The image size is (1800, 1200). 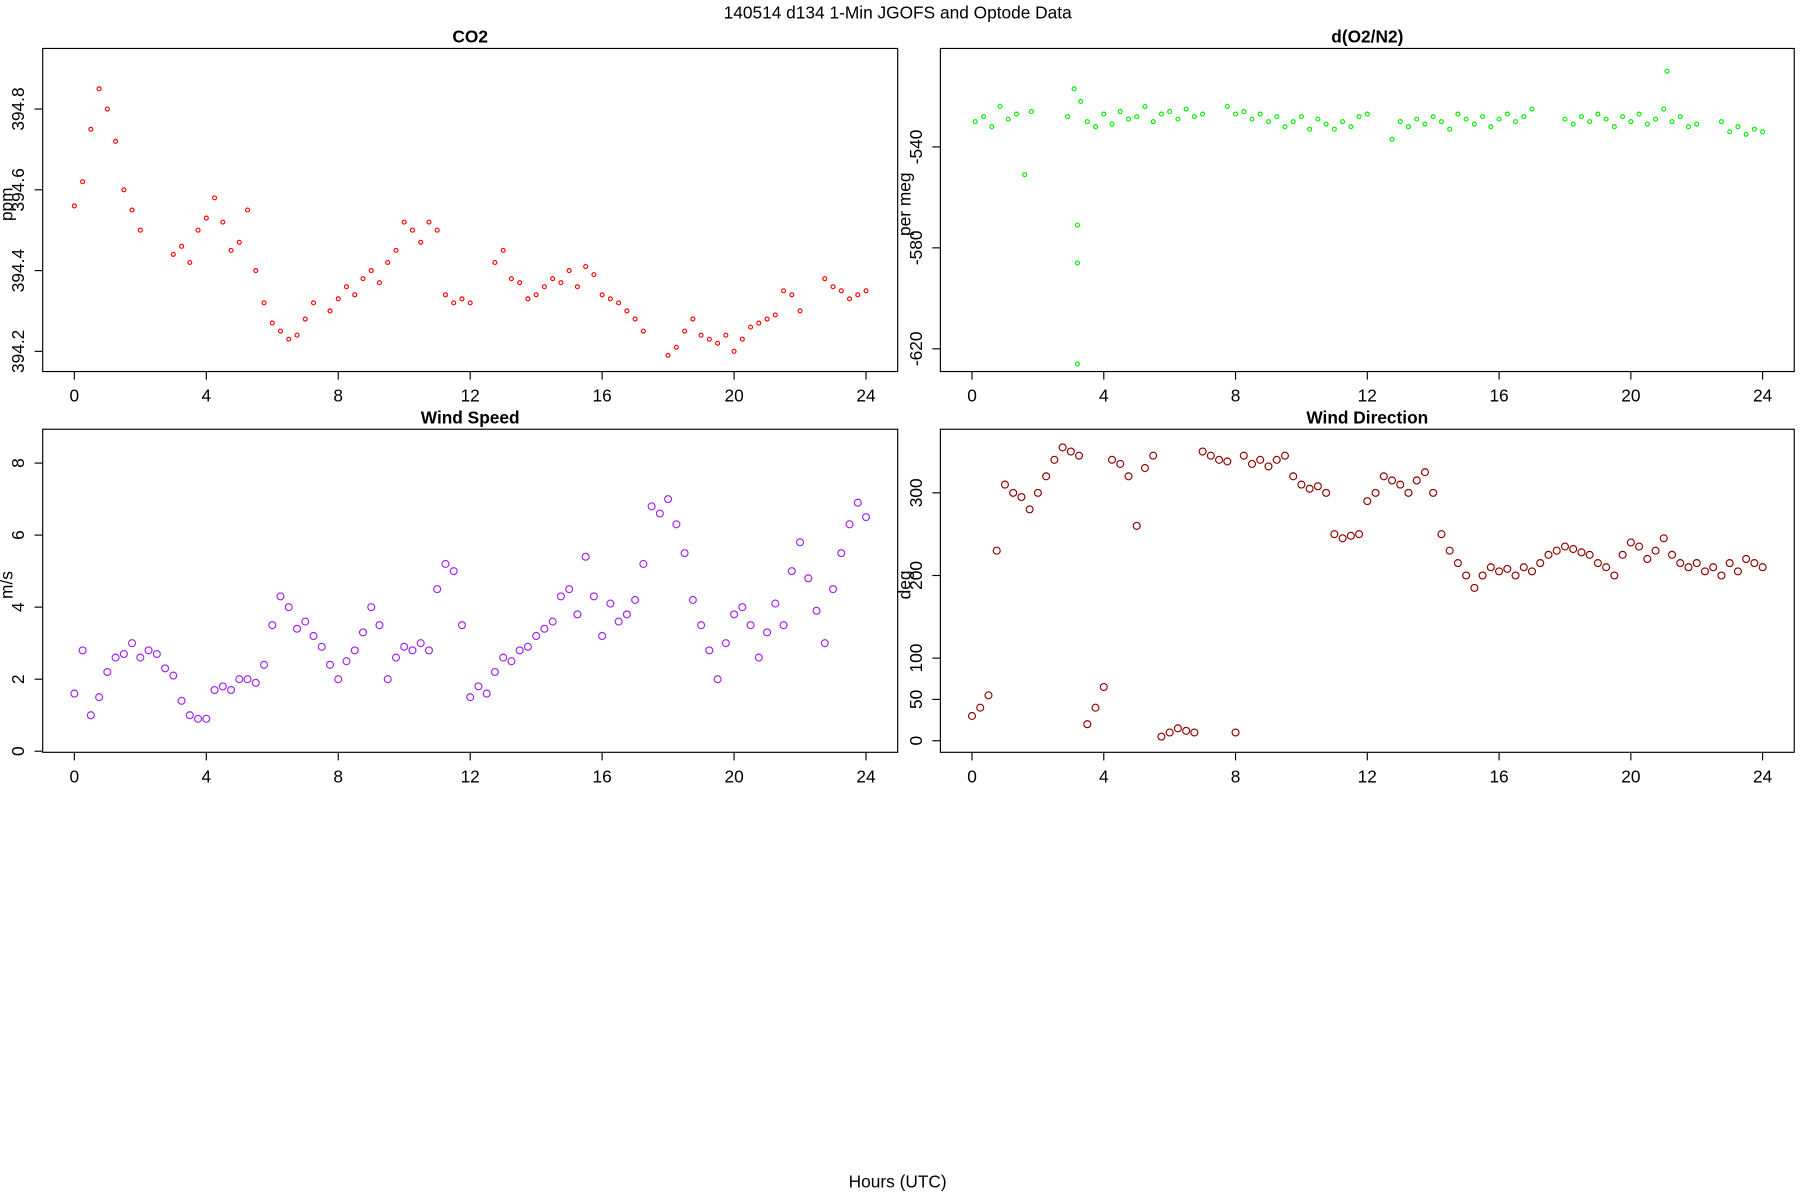 What do you see at coordinates (18, 351) in the screenshot?
I see `y-tick-label: 394.2` at bounding box center [18, 351].